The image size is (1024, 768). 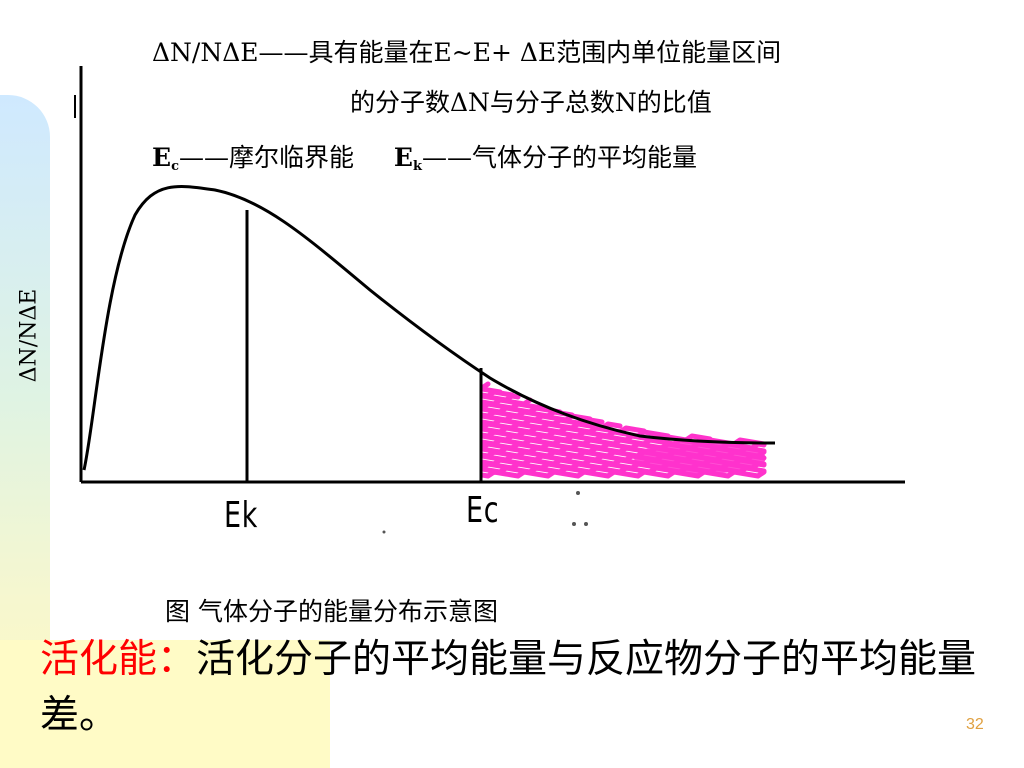 I want to click on ek-symbol: E, so click(x=403, y=157).